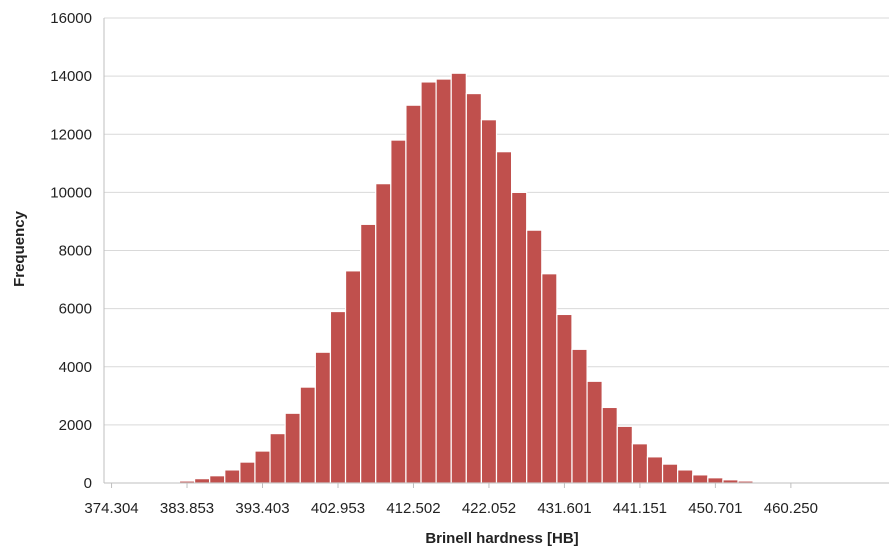 The height and width of the screenshot is (550, 891). I want to click on y-tick-labels: 0 2000 4000 6000 8000 10000 12000 14000 16000, so click(71, 251).